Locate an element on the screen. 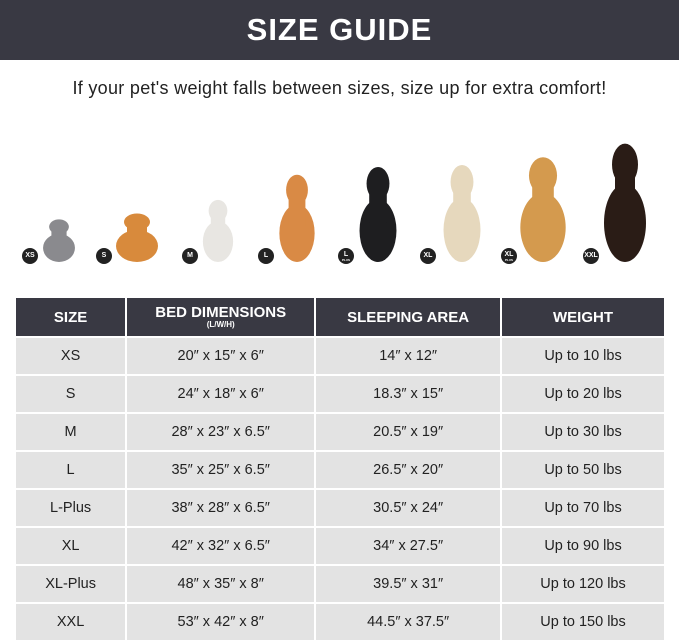 This screenshot has height=641, width=679. table-cell: Up to 20 lbs is located at coordinates (583, 393).